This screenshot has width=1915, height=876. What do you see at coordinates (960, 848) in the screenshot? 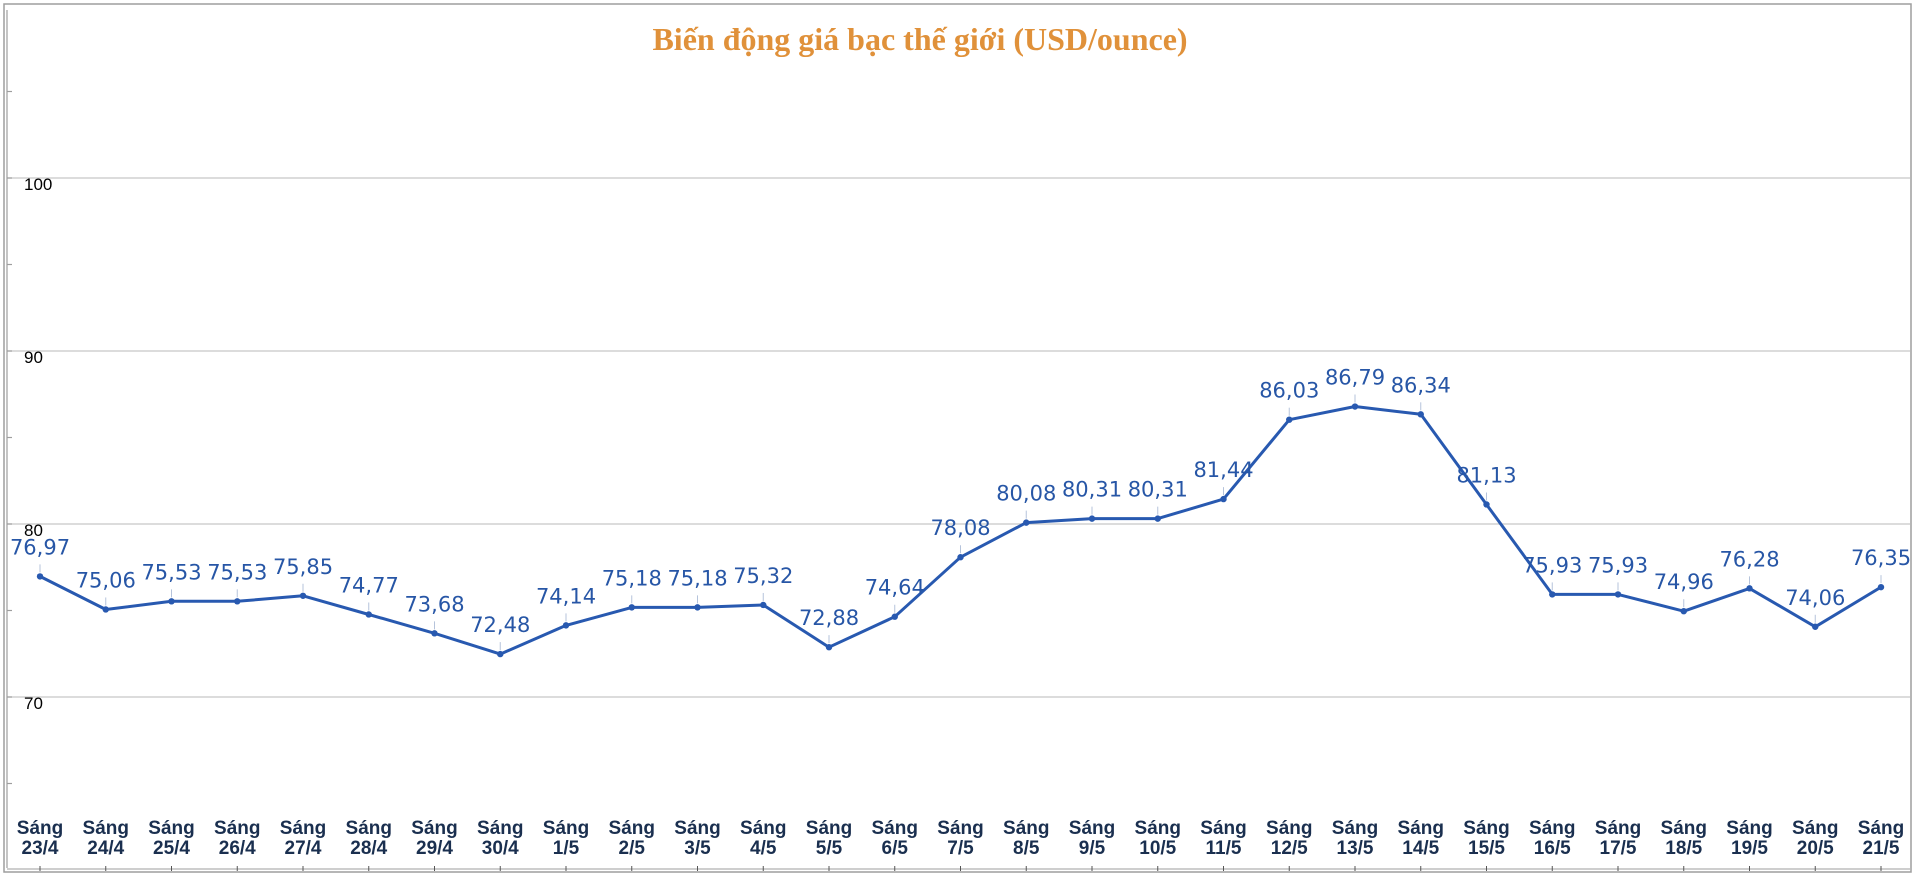
I see `x-tick-label-14-line2: 7/5` at bounding box center [960, 848].